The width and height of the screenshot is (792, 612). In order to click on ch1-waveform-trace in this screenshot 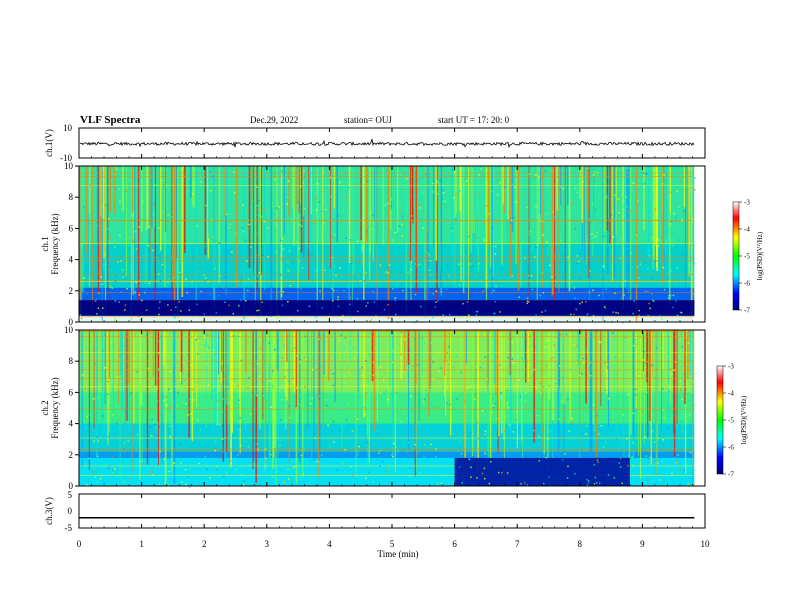, I will do `click(387, 143)`.